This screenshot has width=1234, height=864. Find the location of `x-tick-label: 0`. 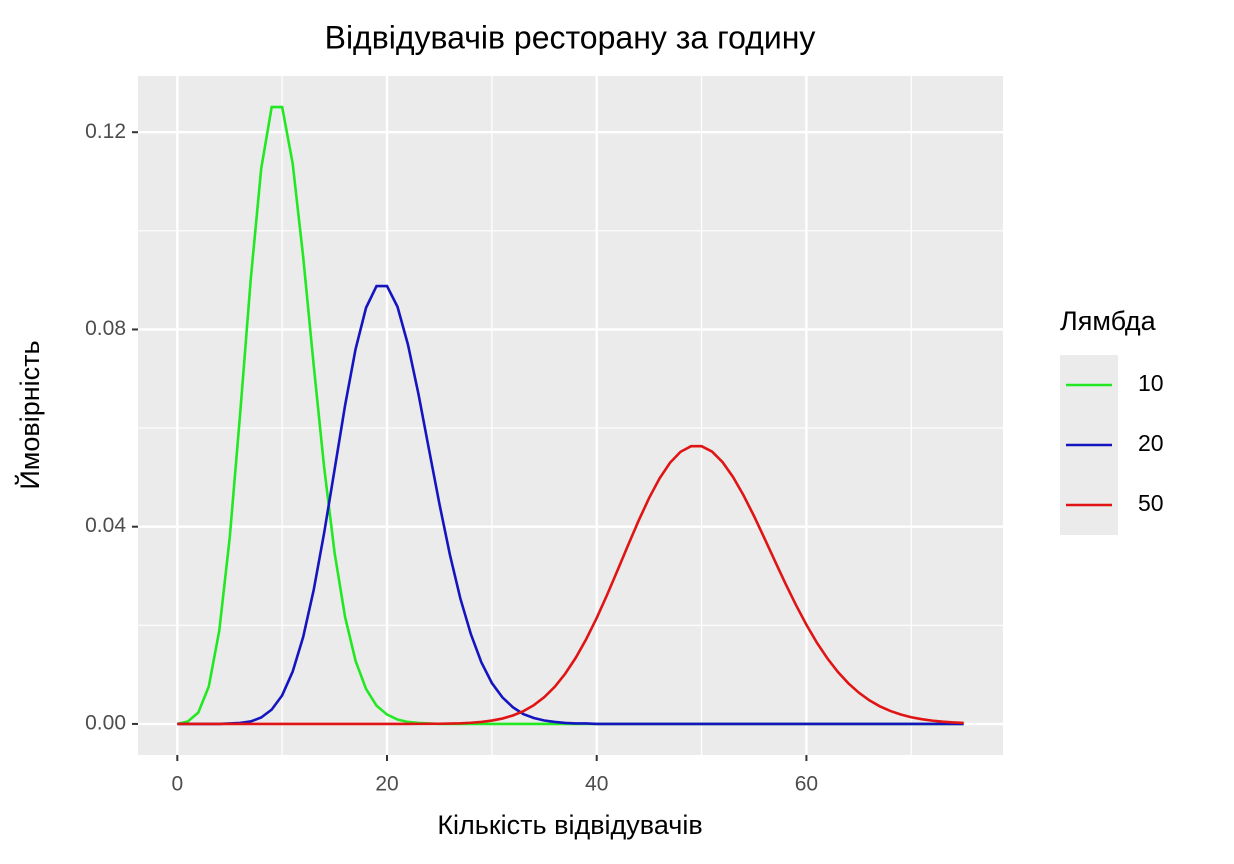

x-tick-label: 0 is located at coordinates (177, 784).